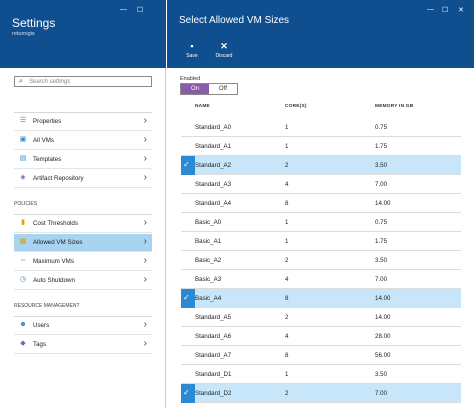 The width and height of the screenshot is (474, 408). Describe the element at coordinates (383, 317) in the screenshot. I see `cell-memory: 14.00` at that location.